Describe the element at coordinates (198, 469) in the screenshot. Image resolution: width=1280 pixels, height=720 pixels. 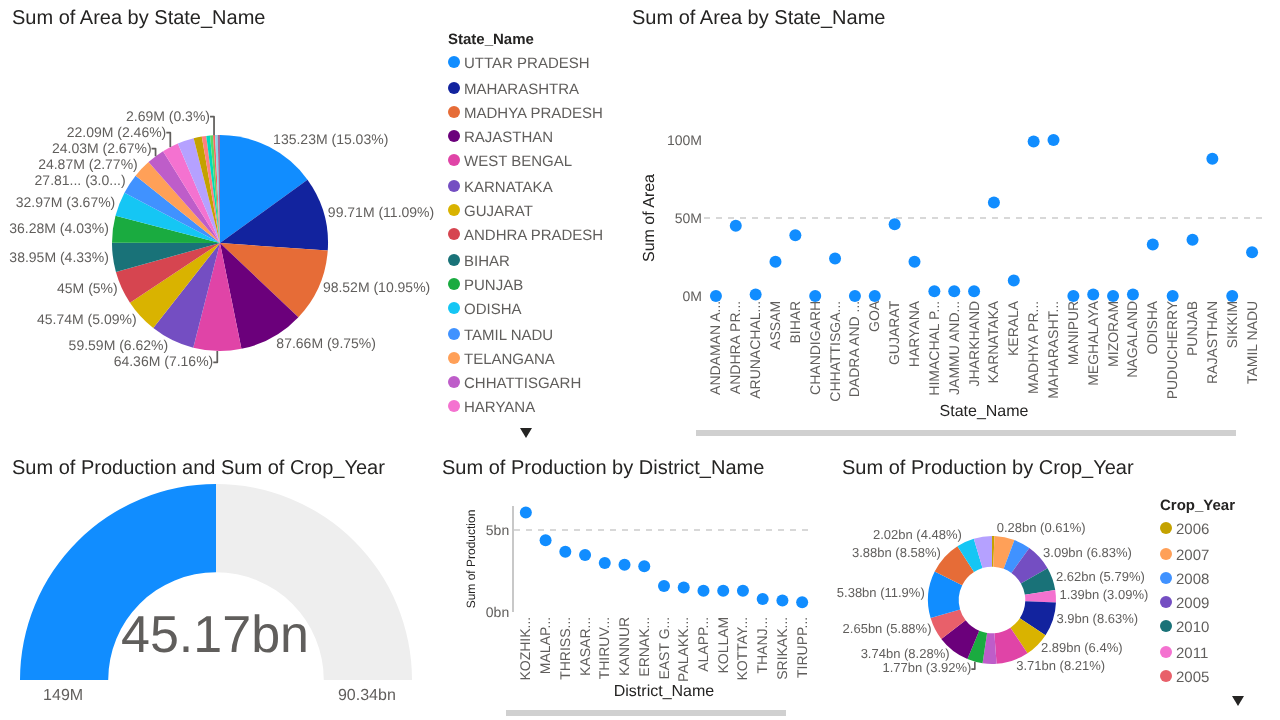
I see `chart-title: Sum of Production and Sum of Crop_Year` at that location.